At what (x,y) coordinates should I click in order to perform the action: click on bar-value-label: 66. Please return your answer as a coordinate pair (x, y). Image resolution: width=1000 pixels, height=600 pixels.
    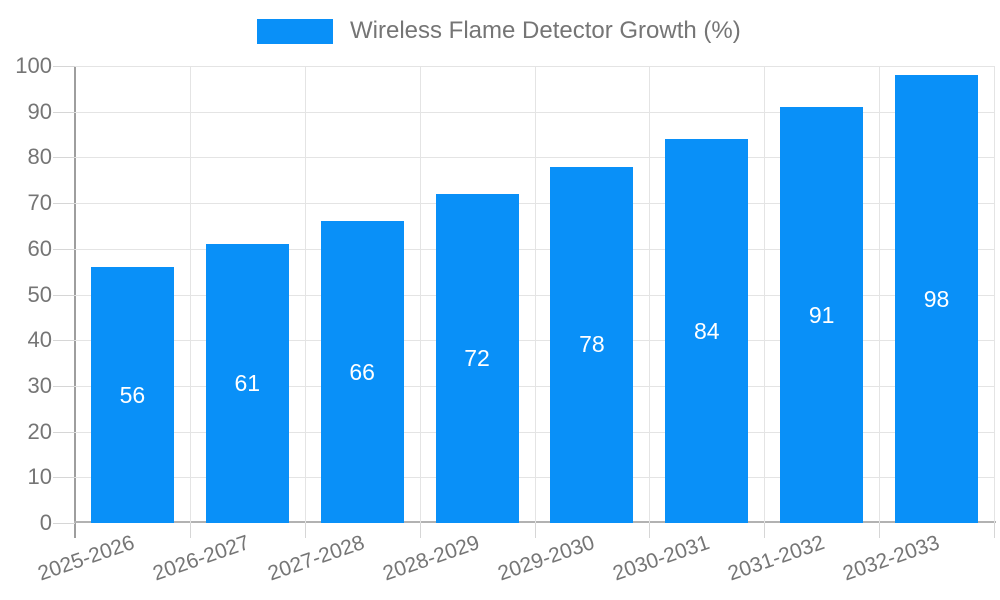
    Looking at the image, I should click on (362, 371).